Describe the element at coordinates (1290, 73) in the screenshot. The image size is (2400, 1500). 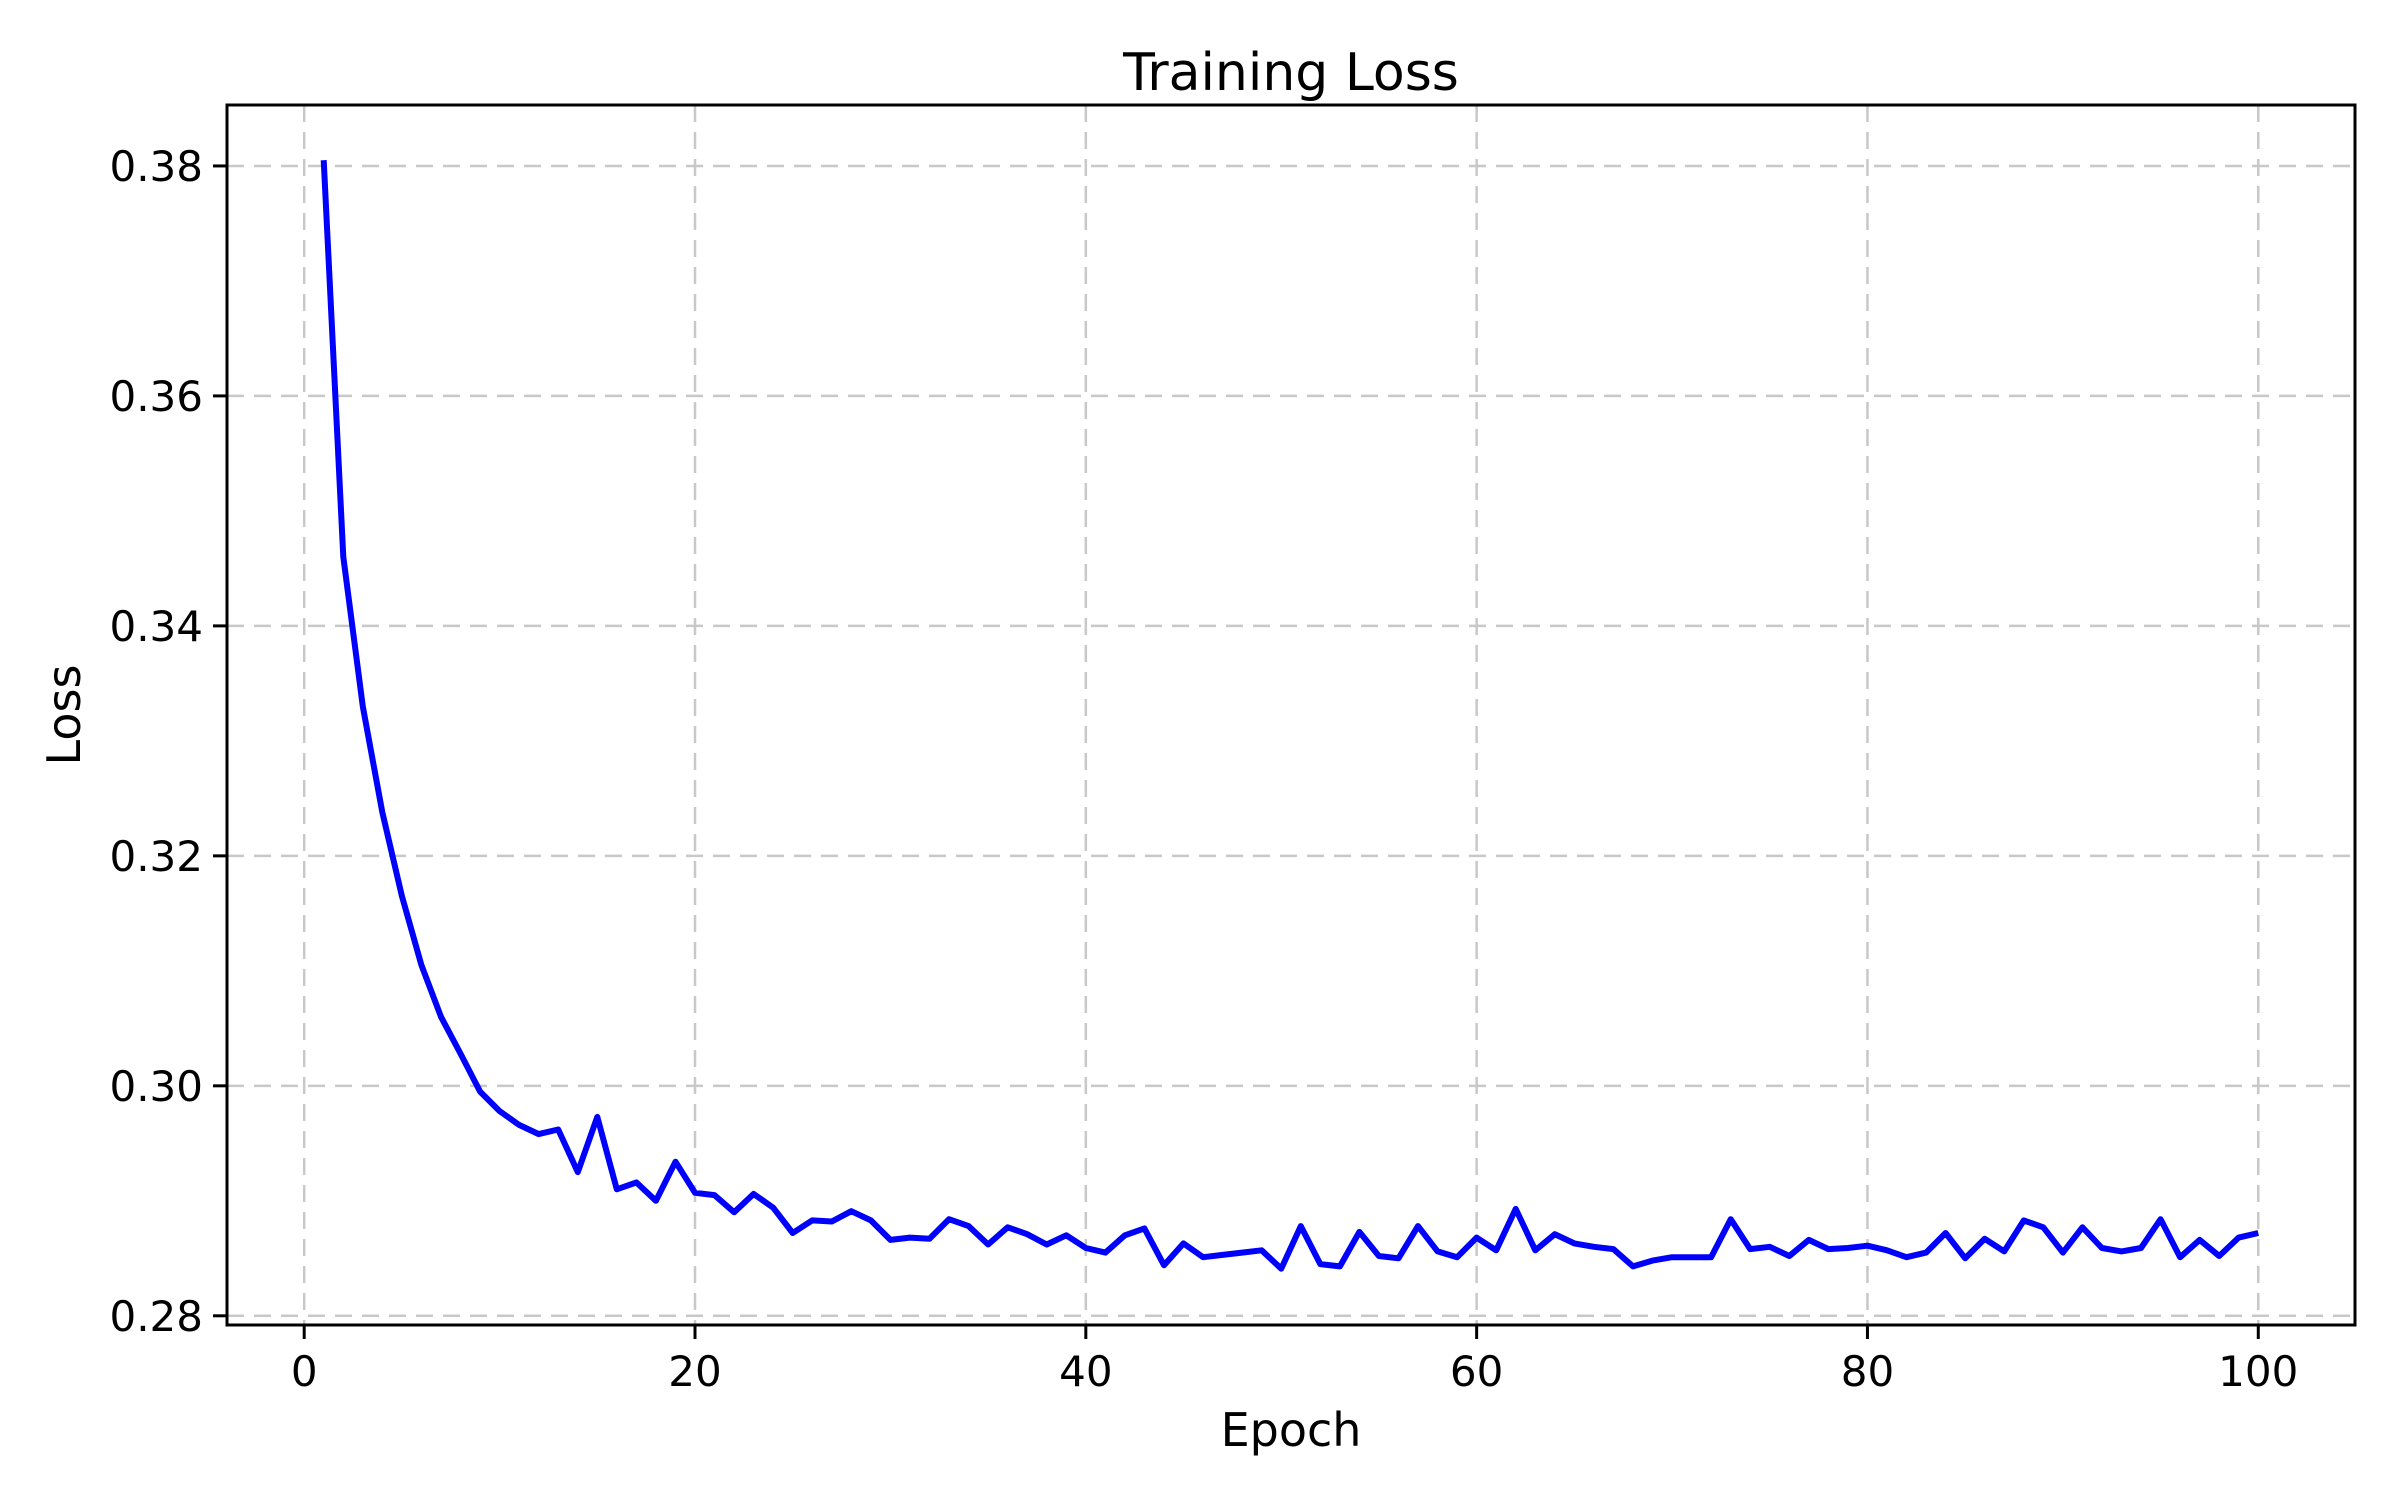
I see `chart-title: Training Loss` at that location.